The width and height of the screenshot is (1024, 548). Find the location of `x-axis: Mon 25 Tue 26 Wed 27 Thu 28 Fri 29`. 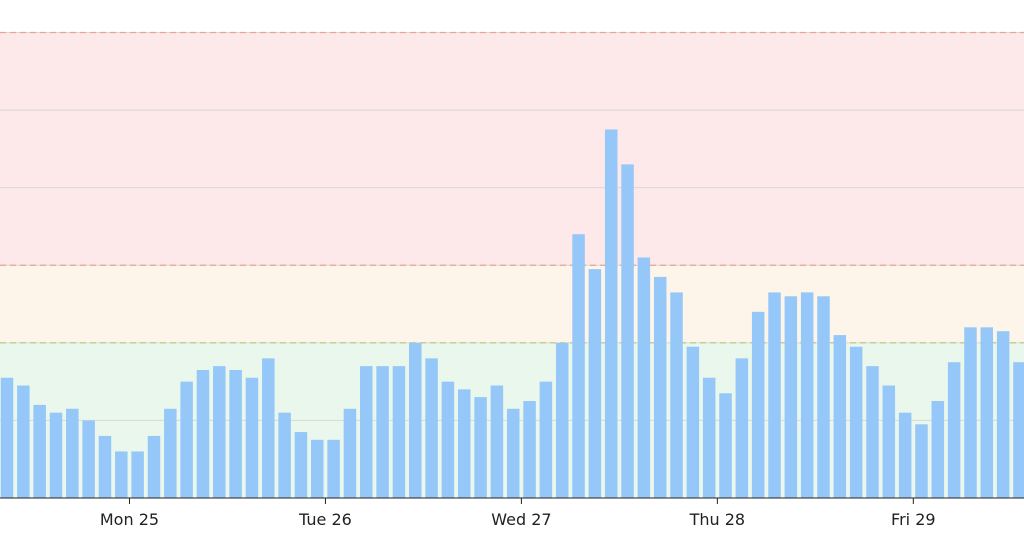

x-axis: Mon 25 Tue 26 Wed 27 Thu 28 Fri 29 is located at coordinates (512, 513).